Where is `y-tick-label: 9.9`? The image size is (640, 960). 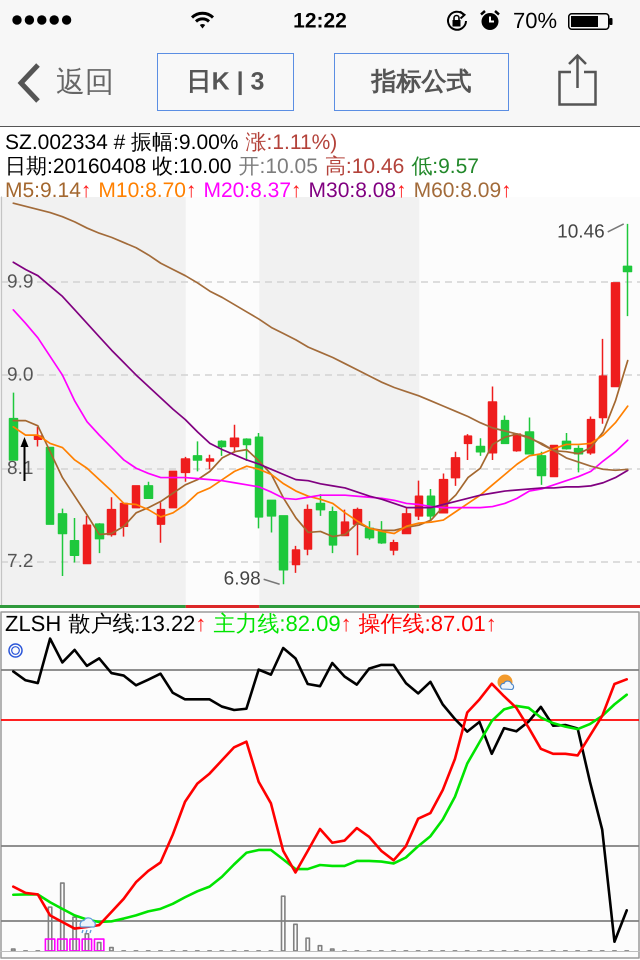
y-tick-label: 9.9 is located at coordinates (20, 281).